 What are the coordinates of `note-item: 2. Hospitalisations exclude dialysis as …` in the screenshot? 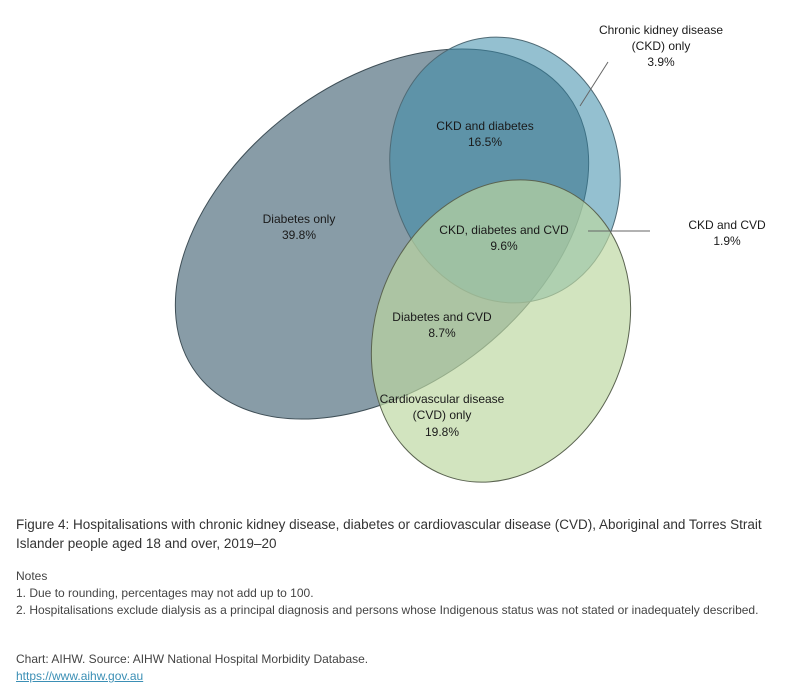 It's located at (387, 610).